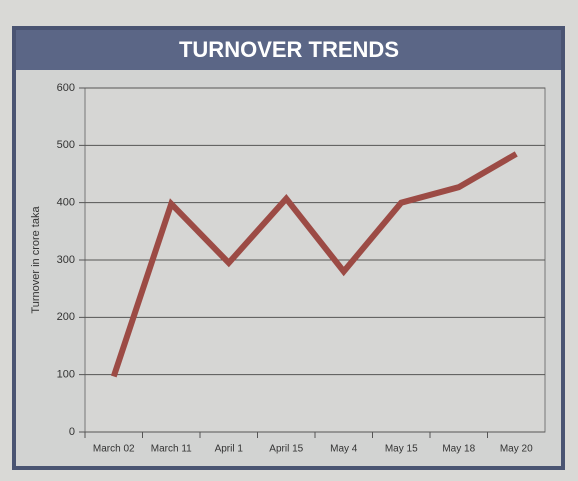  I want to click on x-tick-label: May 20, so click(516, 449).